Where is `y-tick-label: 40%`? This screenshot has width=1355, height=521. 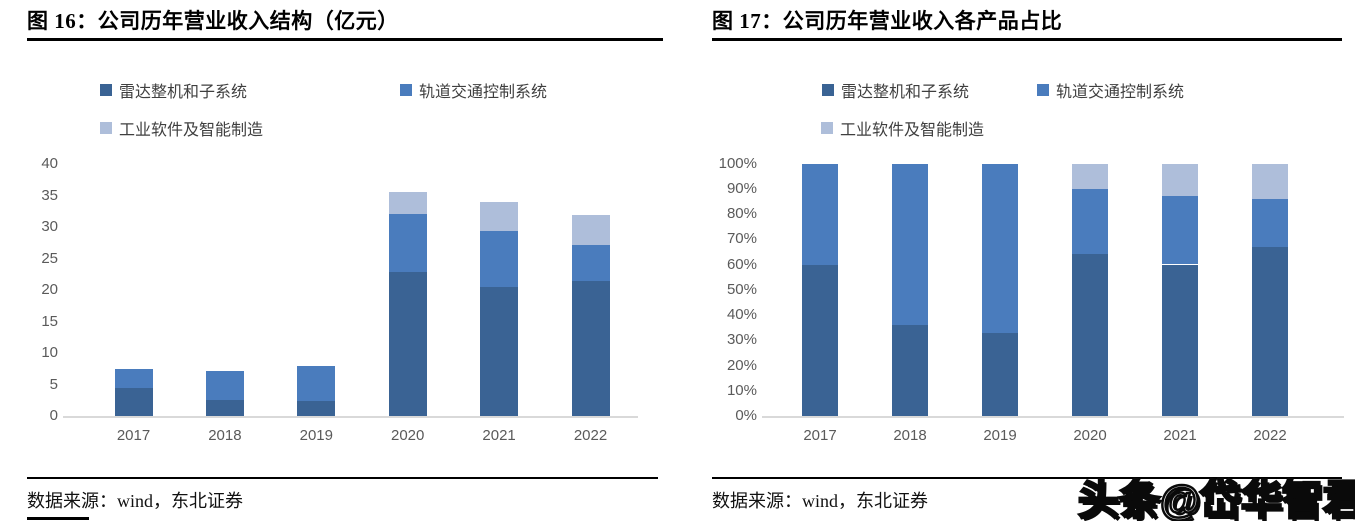 y-tick-label: 40% is located at coordinates (741, 314).